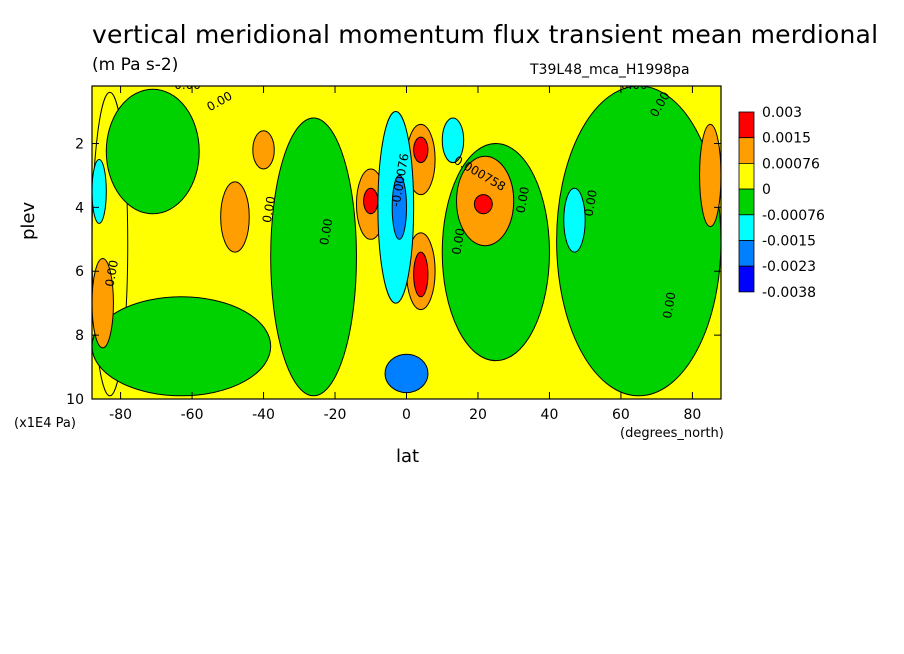  I want to click on colorbar-label: 0.0015, so click(786, 139).